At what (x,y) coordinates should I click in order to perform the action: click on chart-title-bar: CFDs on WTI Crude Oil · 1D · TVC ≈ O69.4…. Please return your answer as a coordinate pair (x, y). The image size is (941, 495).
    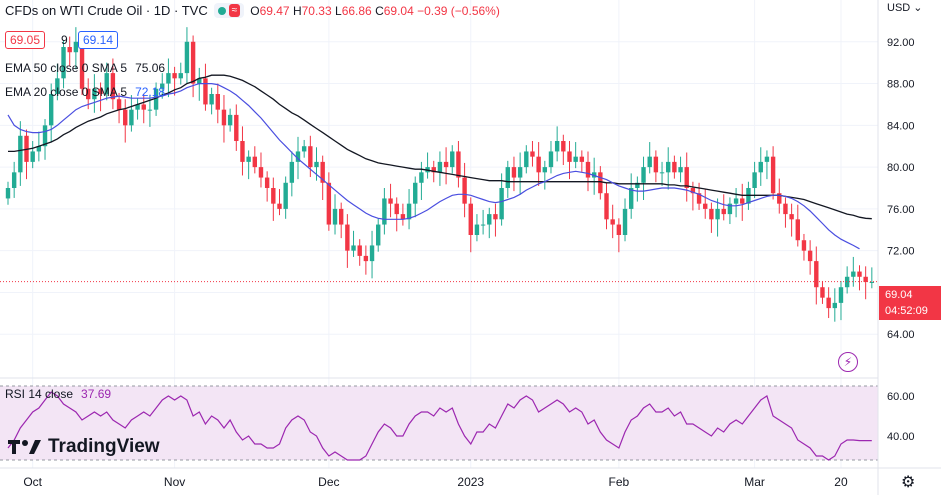
    Looking at the image, I should click on (252, 10).